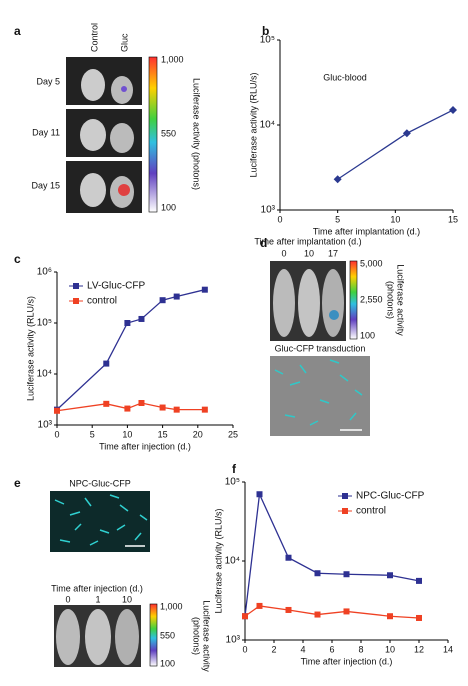 This screenshot has width=468, height=686. I want to click on row-label: Day 11, so click(46, 132).